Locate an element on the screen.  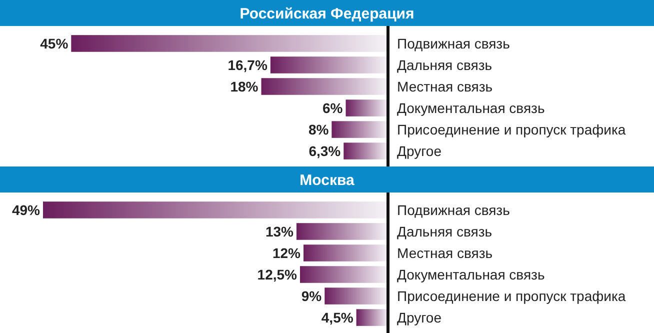
data-label: 6,3% is located at coordinates (325, 151).